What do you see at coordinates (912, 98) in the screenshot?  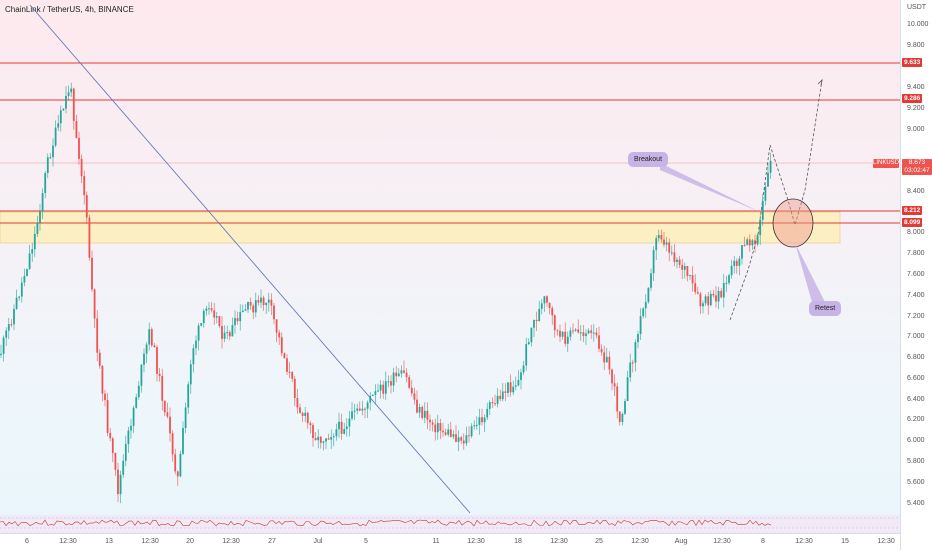 I see `level-tag-9286: 9.286` at bounding box center [912, 98].